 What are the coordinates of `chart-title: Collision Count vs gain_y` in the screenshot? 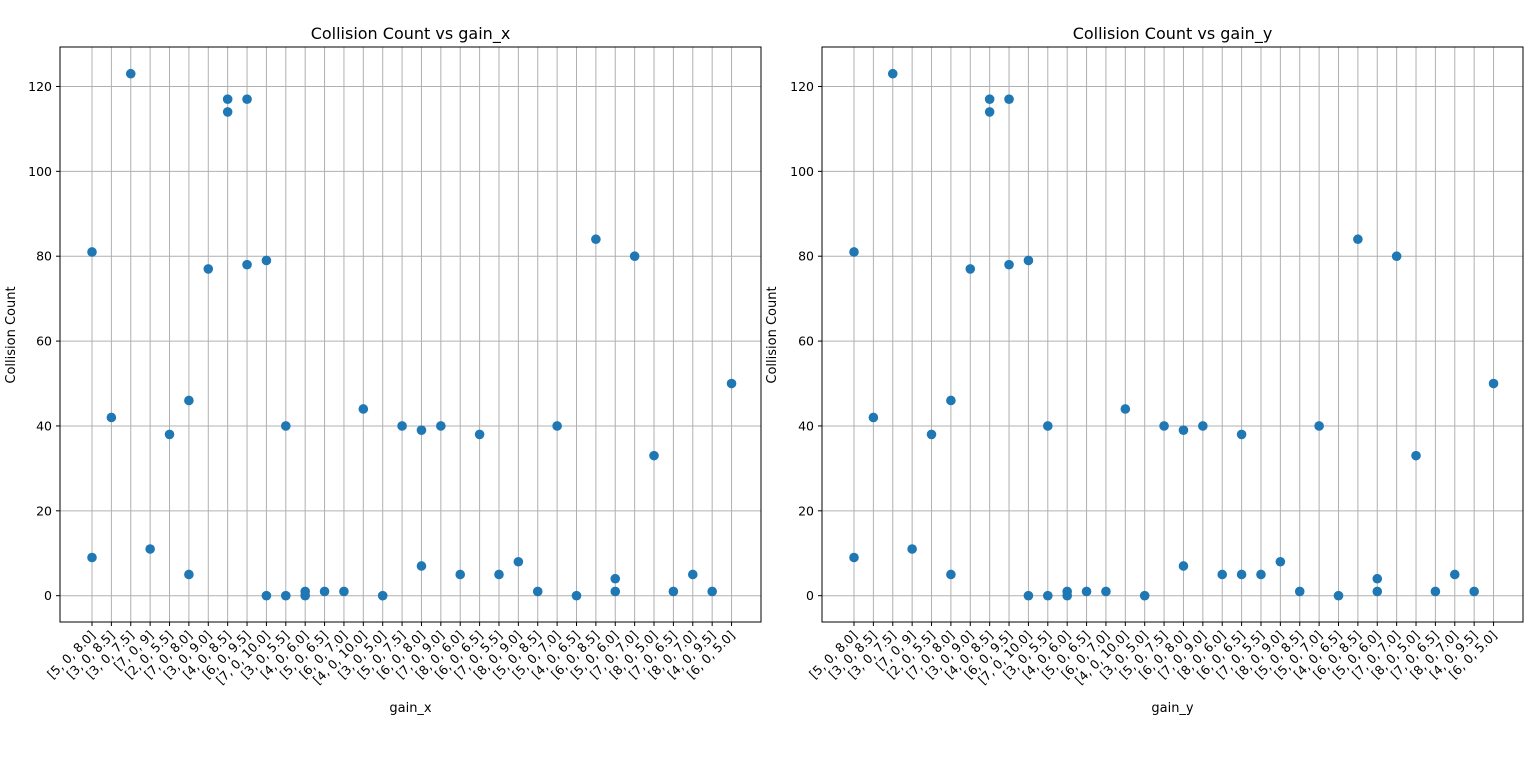 It's located at (1173, 34).